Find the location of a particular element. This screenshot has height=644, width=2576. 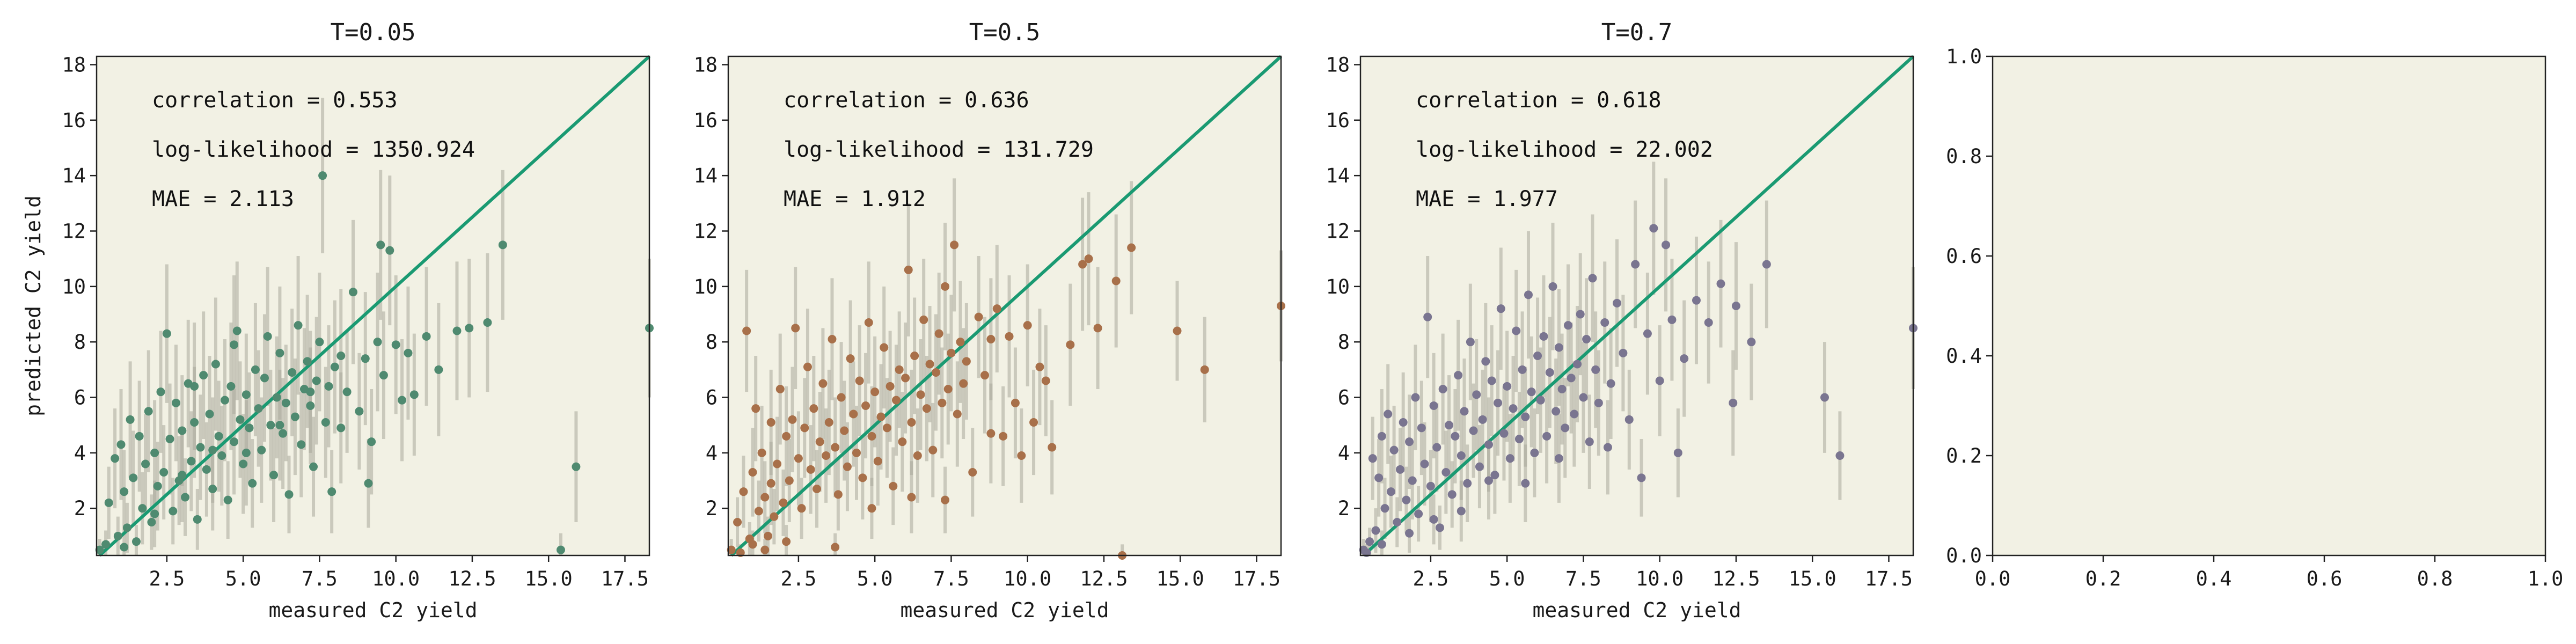

y-tick-label: 18 is located at coordinates (74, 65).